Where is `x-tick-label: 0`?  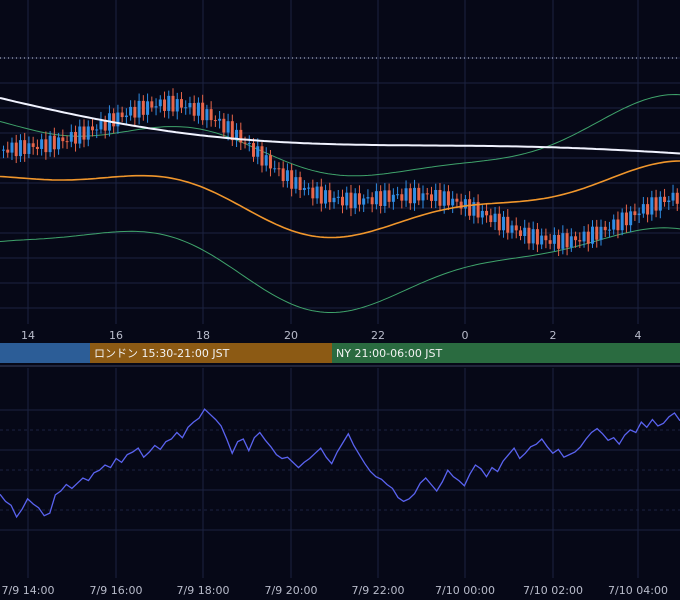
x-tick-label: 0 is located at coordinates (465, 335).